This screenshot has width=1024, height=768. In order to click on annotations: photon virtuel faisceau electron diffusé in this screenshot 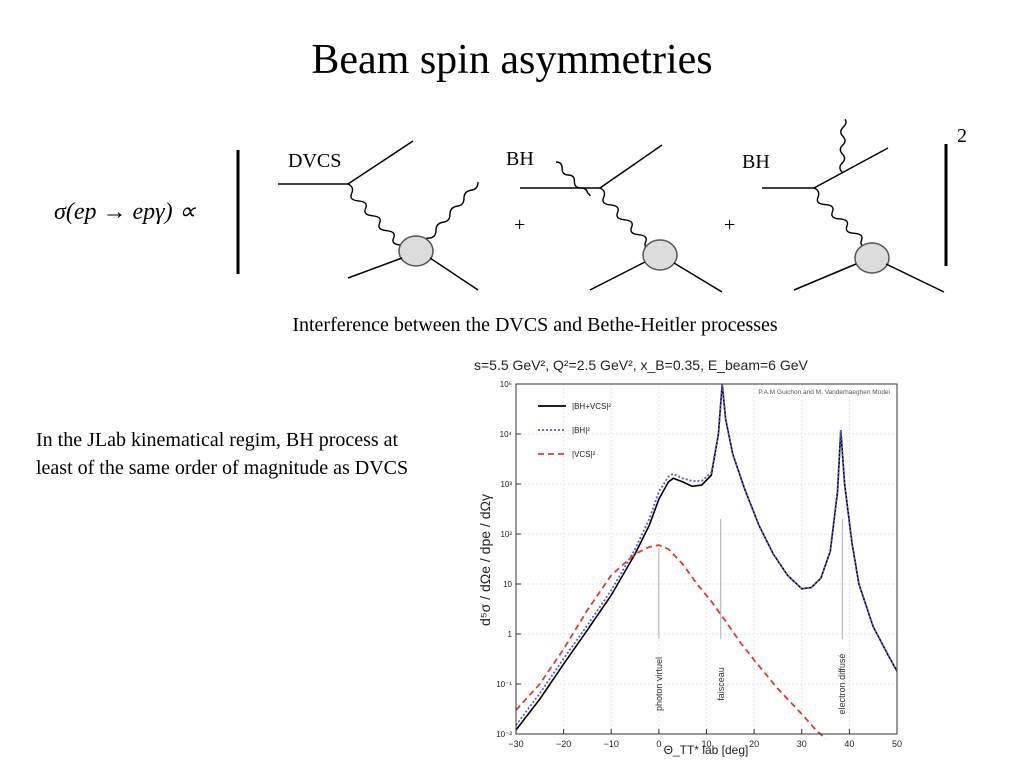, I will do `click(750, 616)`.